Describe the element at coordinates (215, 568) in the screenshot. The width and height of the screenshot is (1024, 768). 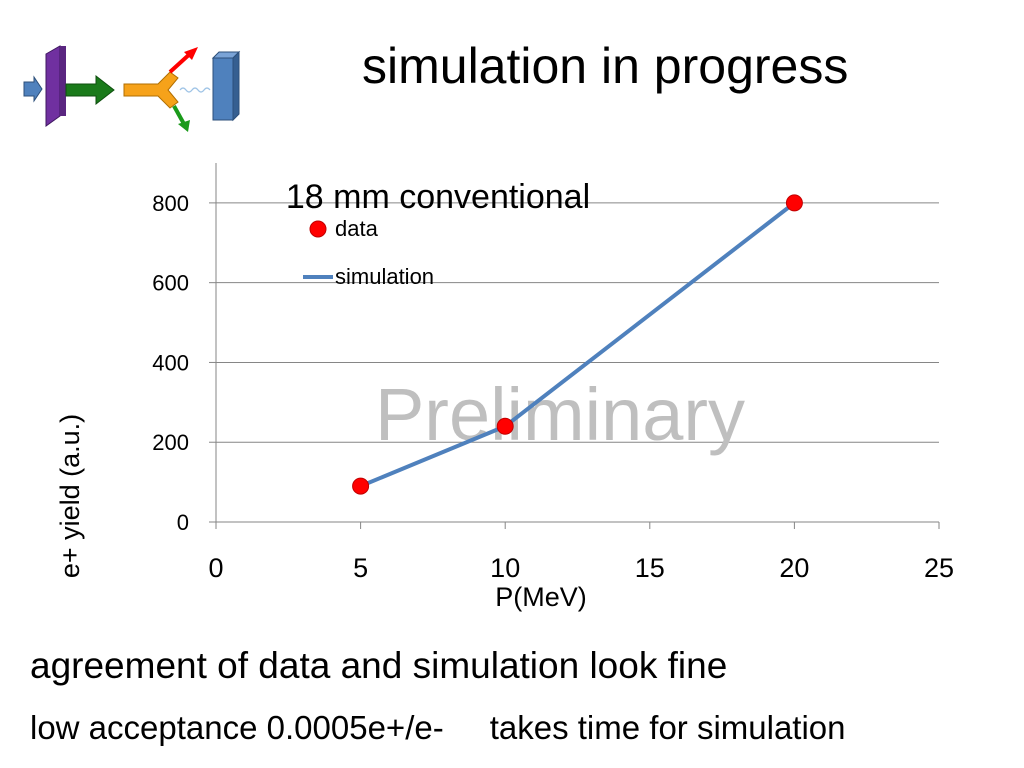
I see `x-tick-label-0: 0` at that location.